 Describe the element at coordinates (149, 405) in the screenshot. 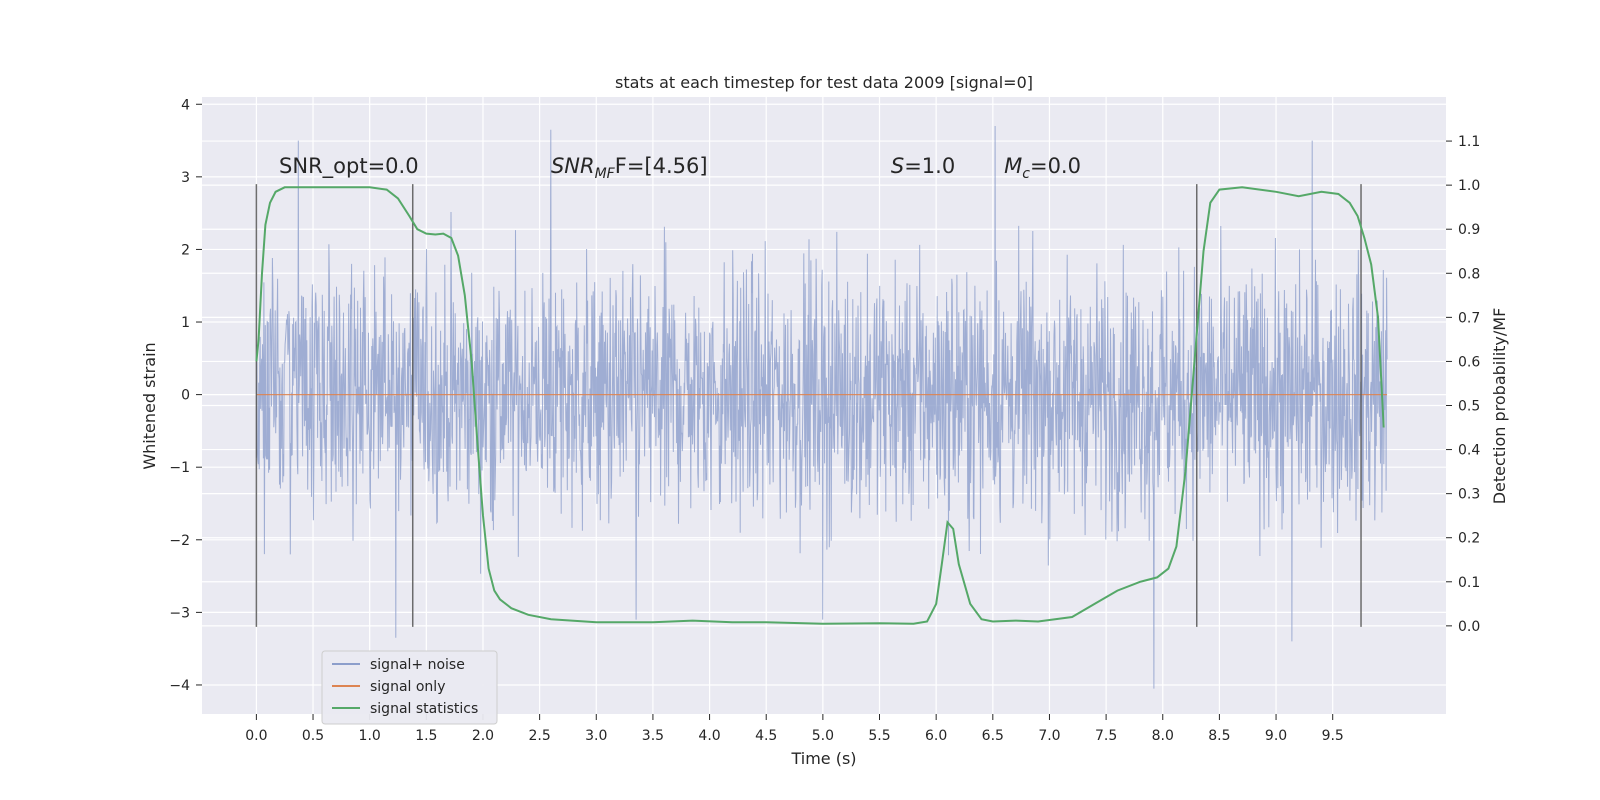

I see `y-axis-left-label: Whitened strain` at that location.